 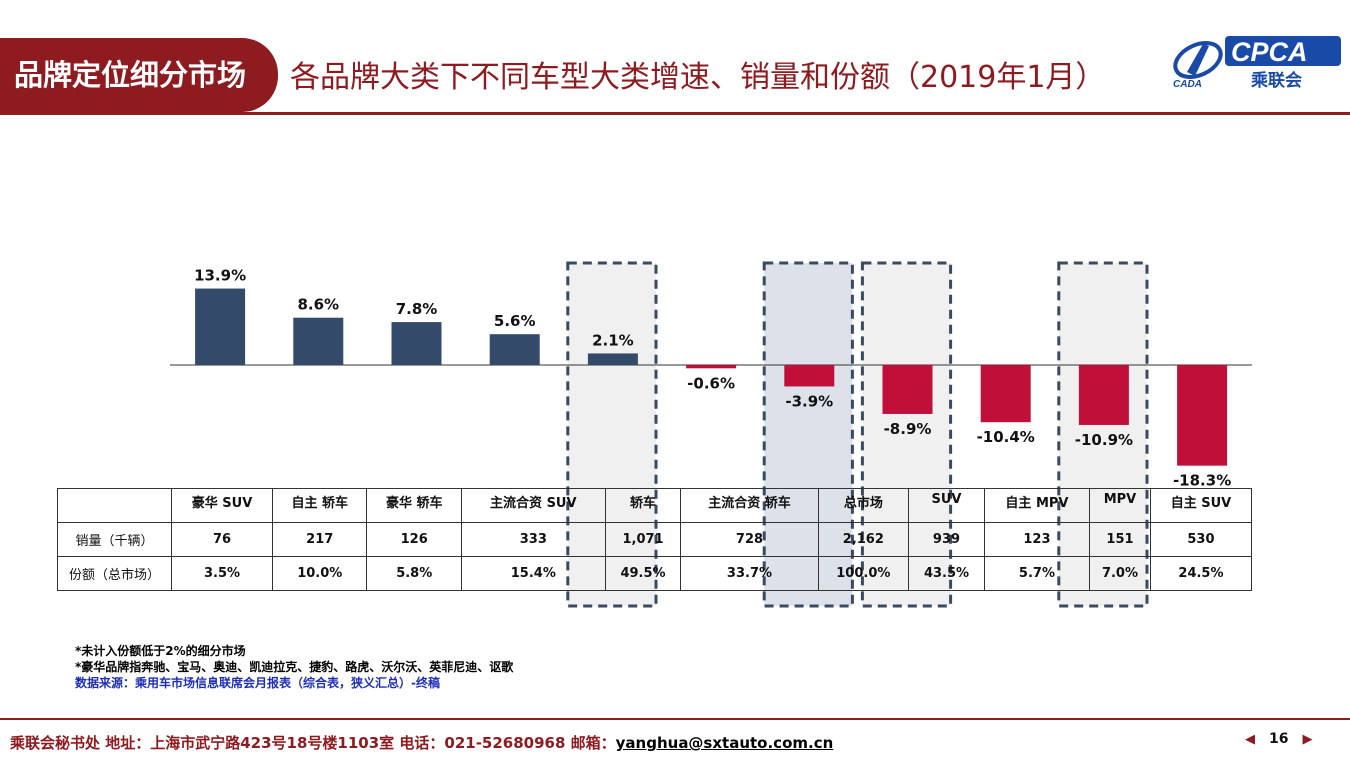 I want to click on data-label: 7.8%, so click(x=417, y=309).